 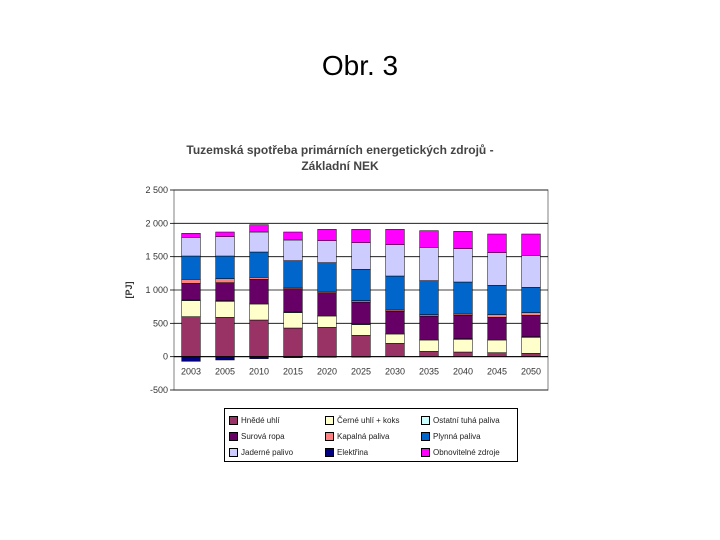 What do you see at coordinates (360, 65) in the screenshot?
I see `slide-title: Obr. 3` at bounding box center [360, 65].